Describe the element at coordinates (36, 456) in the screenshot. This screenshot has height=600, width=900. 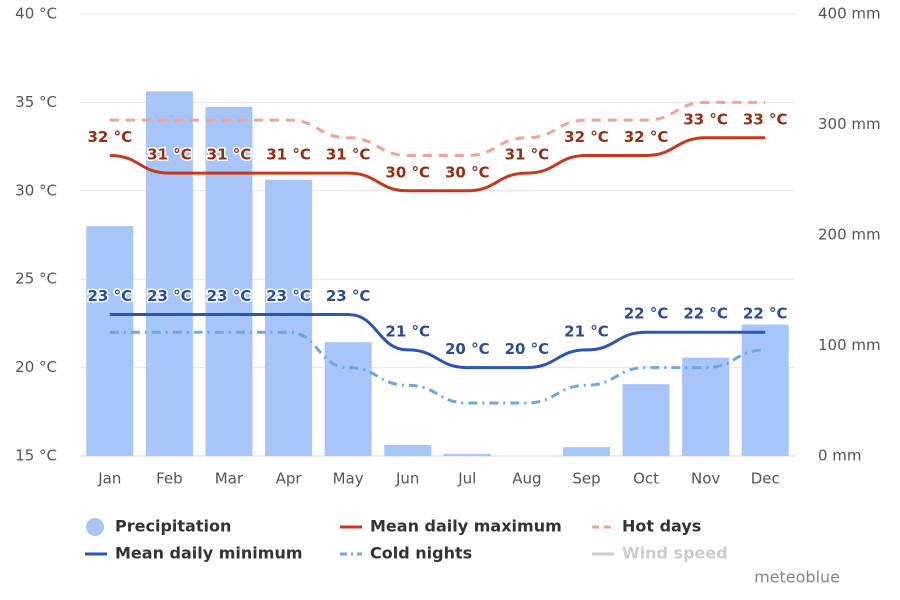
I see `y-tick-label: 15 °C` at that location.